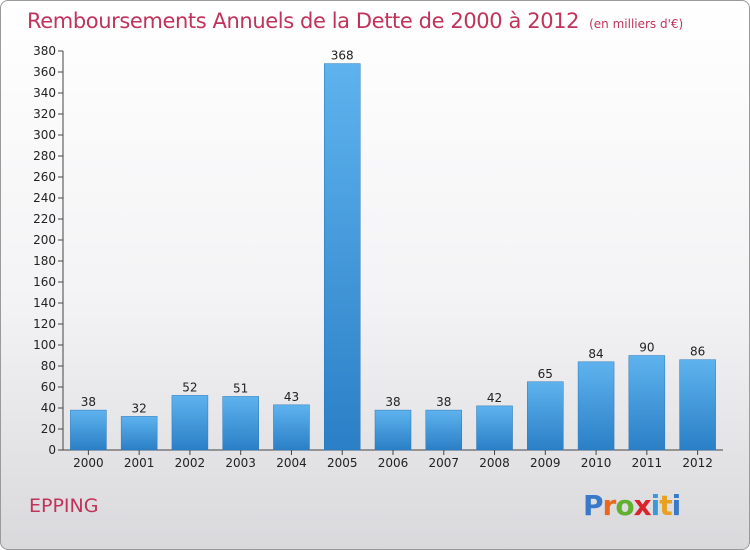 The image size is (750, 550). Describe the element at coordinates (190, 423) in the screenshot. I see `bar-2002` at that location.